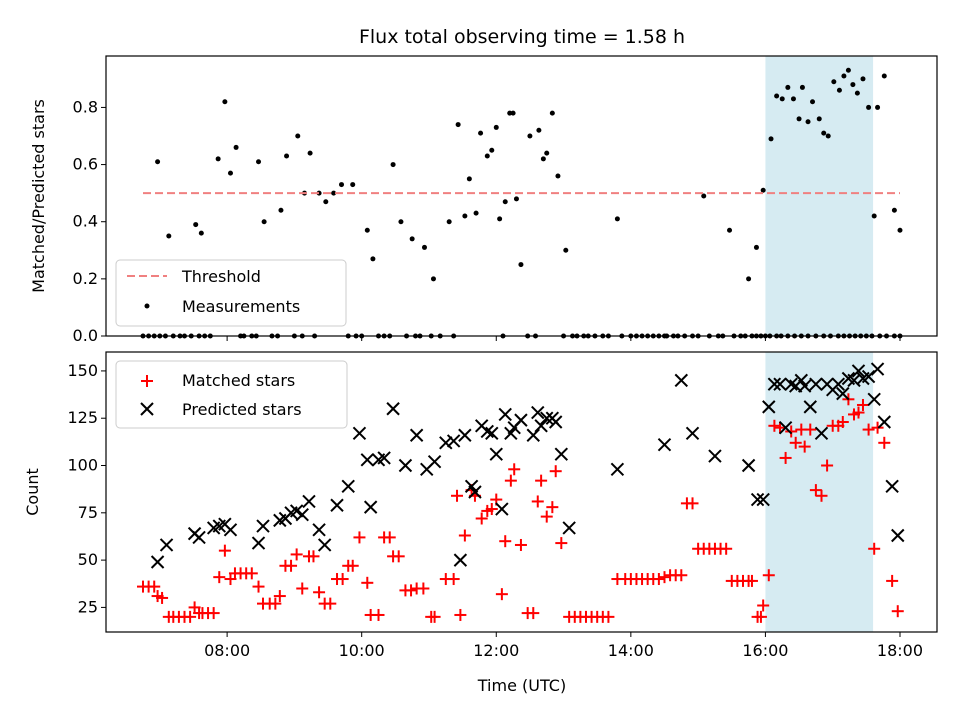  I want to click on legend-threshold-label: Threshold, so click(221, 276).